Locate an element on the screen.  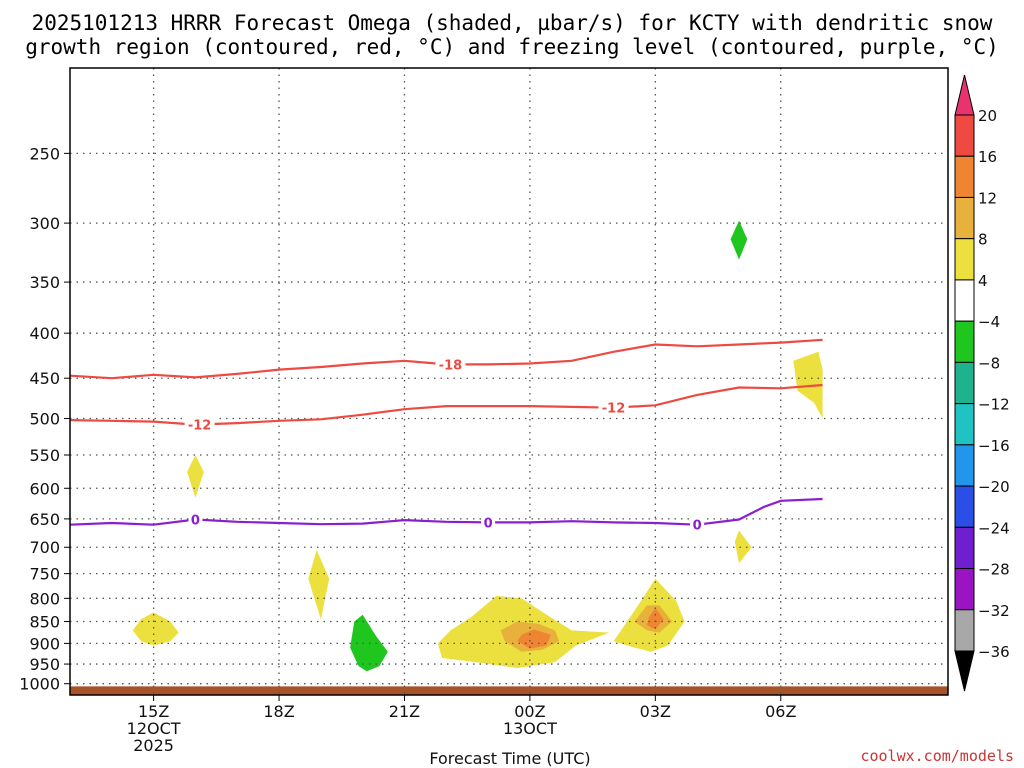
x-tick-label-18Z-0: 18Z is located at coordinates (278, 711).